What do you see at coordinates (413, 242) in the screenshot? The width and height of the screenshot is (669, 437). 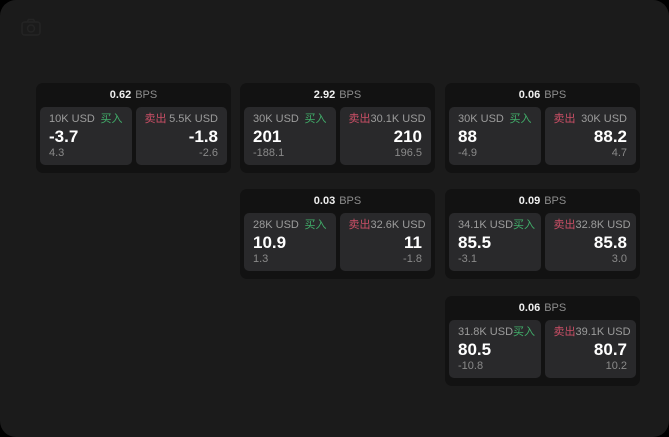 I see `sell-price: 11` at bounding box center [413, 242].